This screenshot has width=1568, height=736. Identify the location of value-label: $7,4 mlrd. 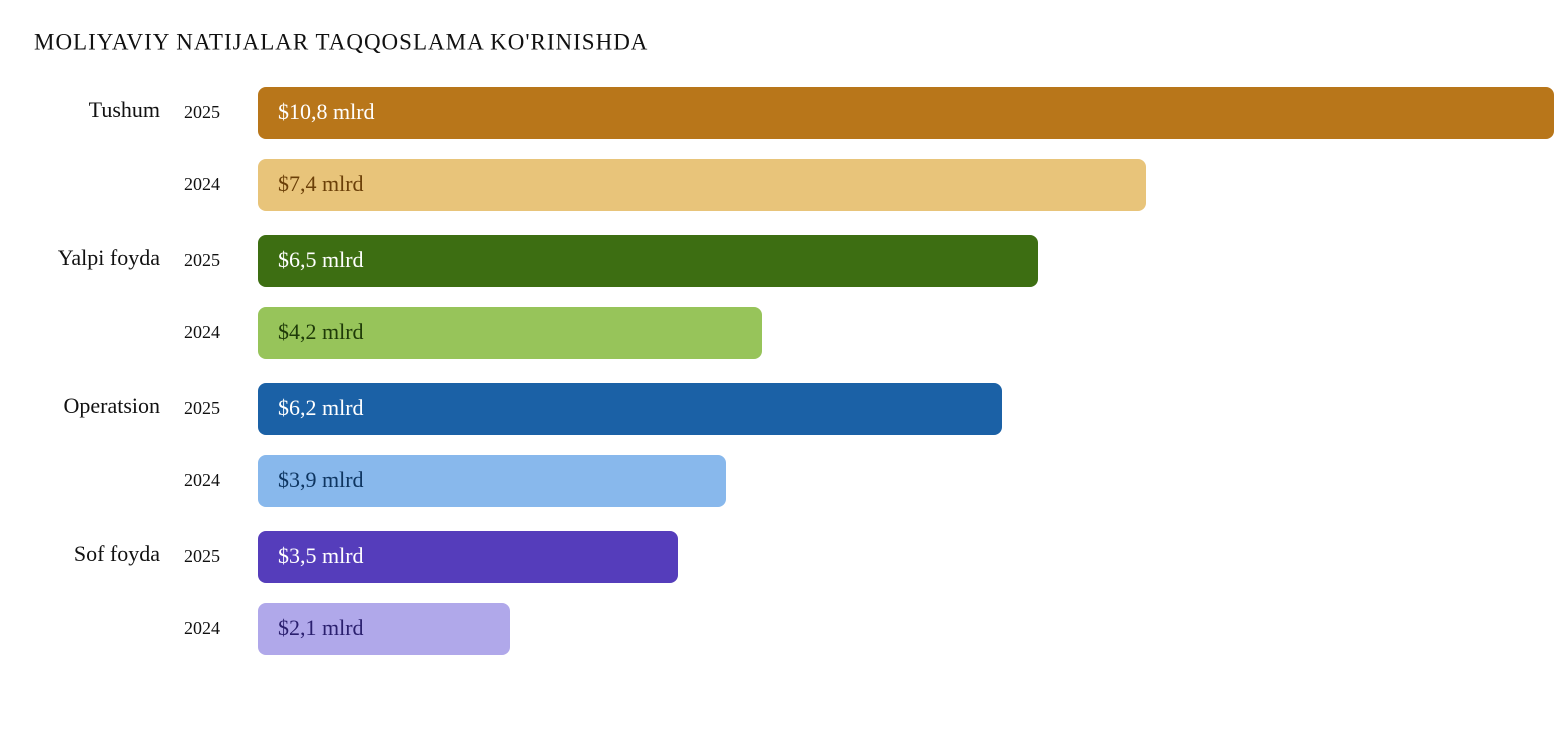
(321, 183).